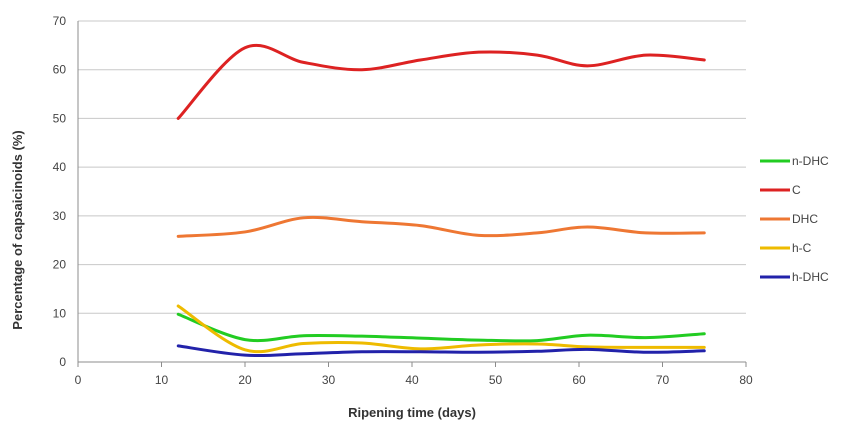  Describe the element at coordinates (162, 380) in the screenshot. I see `x-tick-label: 10` at that location.